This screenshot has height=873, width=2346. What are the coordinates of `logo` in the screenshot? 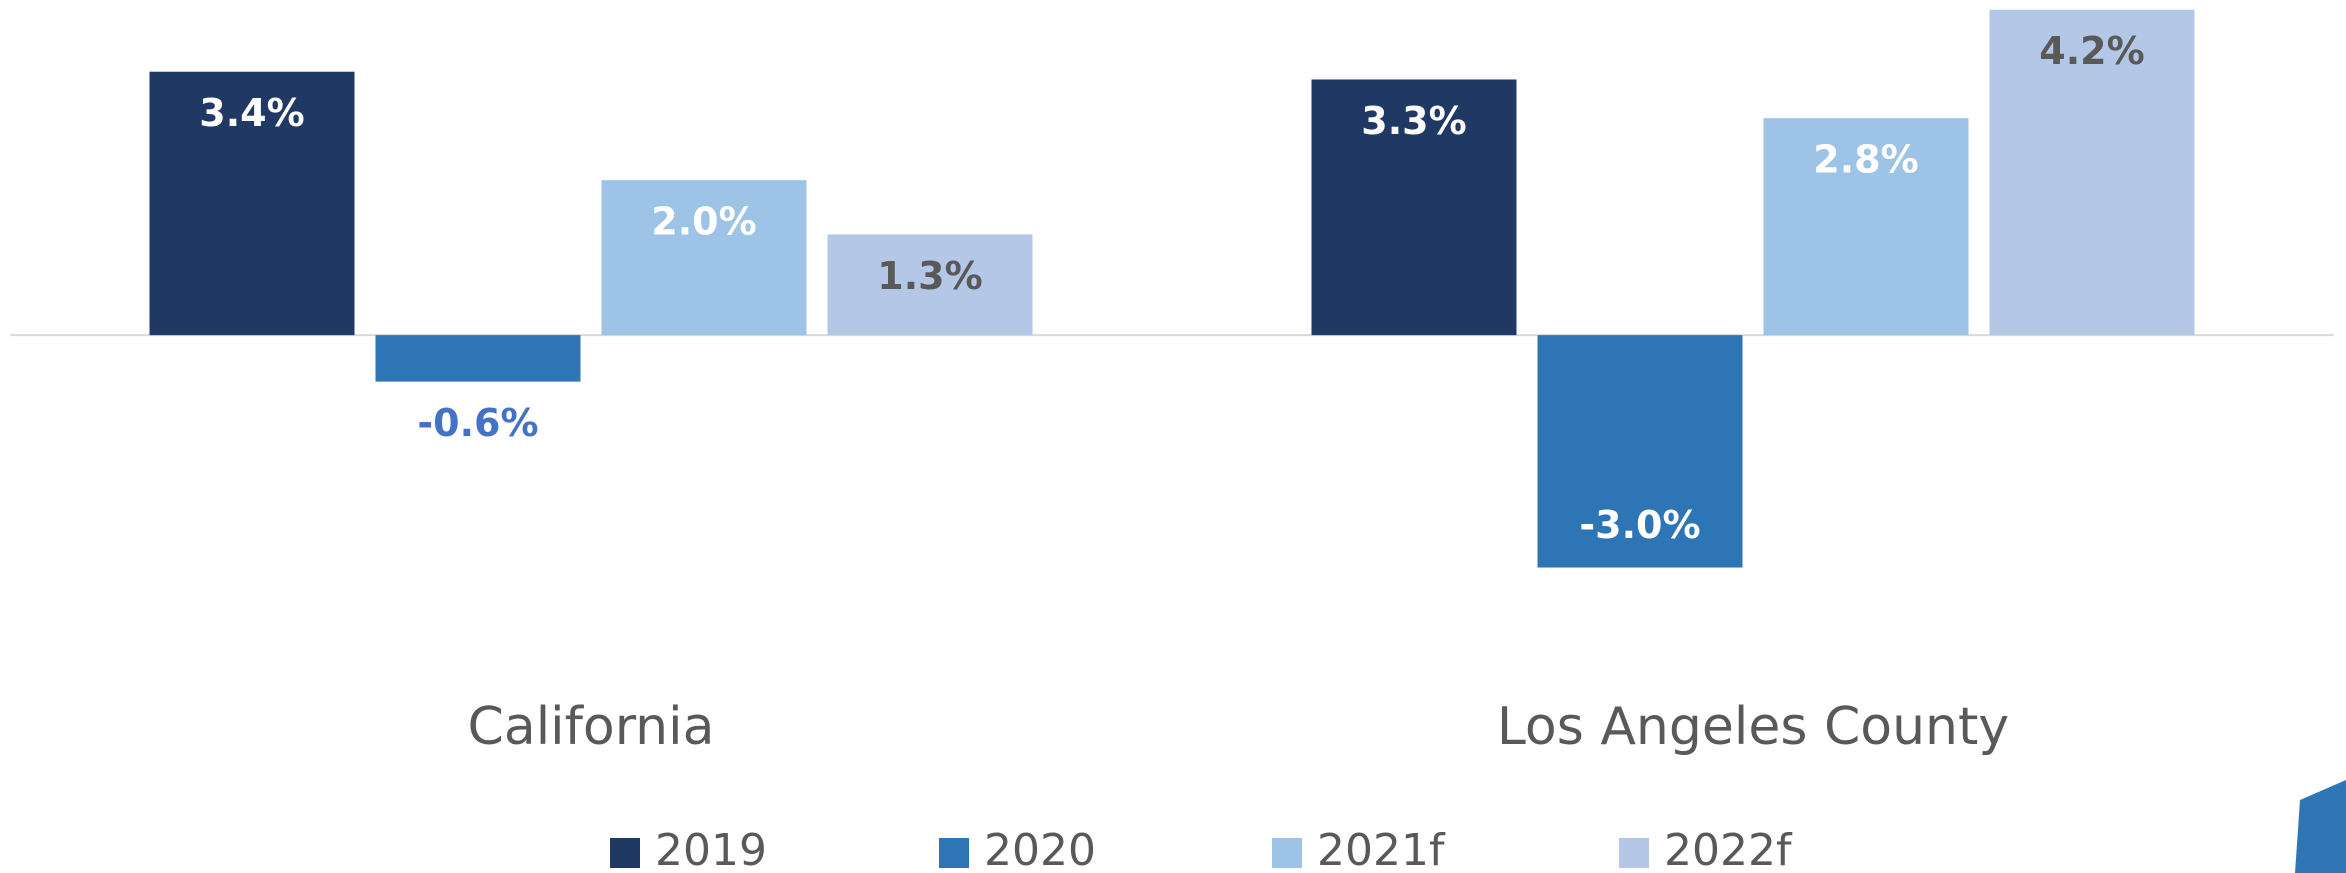 It's located at (2320, 826).